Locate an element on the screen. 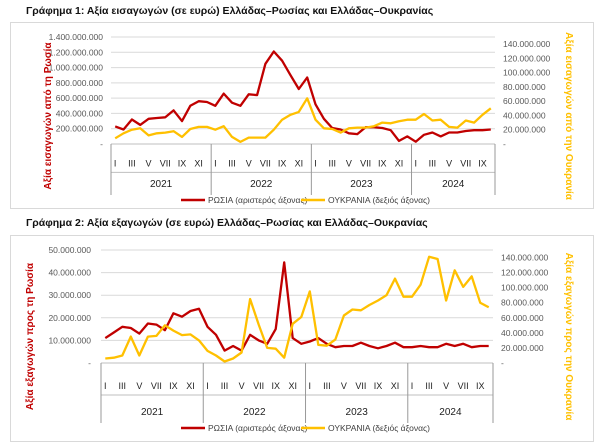 The image size is (600, 446). left-axis-tick-label: 50.000.000 is located at coordinates (69, 250).